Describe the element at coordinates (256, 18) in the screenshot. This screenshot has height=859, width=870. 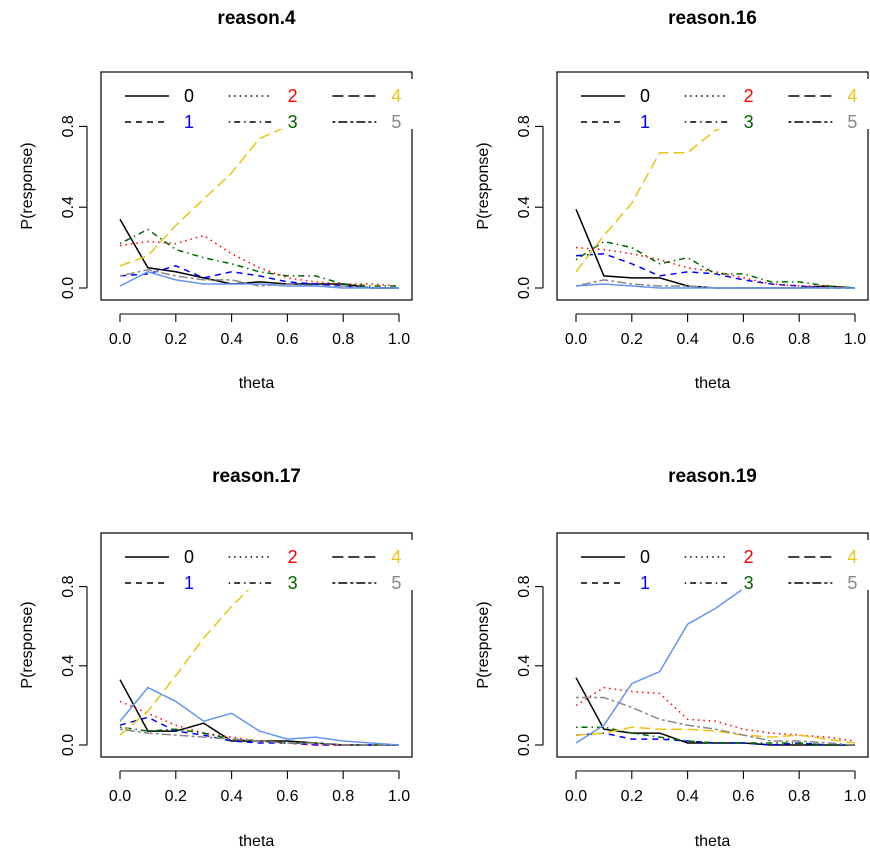
I see `panel-title: reason.4` at that location.